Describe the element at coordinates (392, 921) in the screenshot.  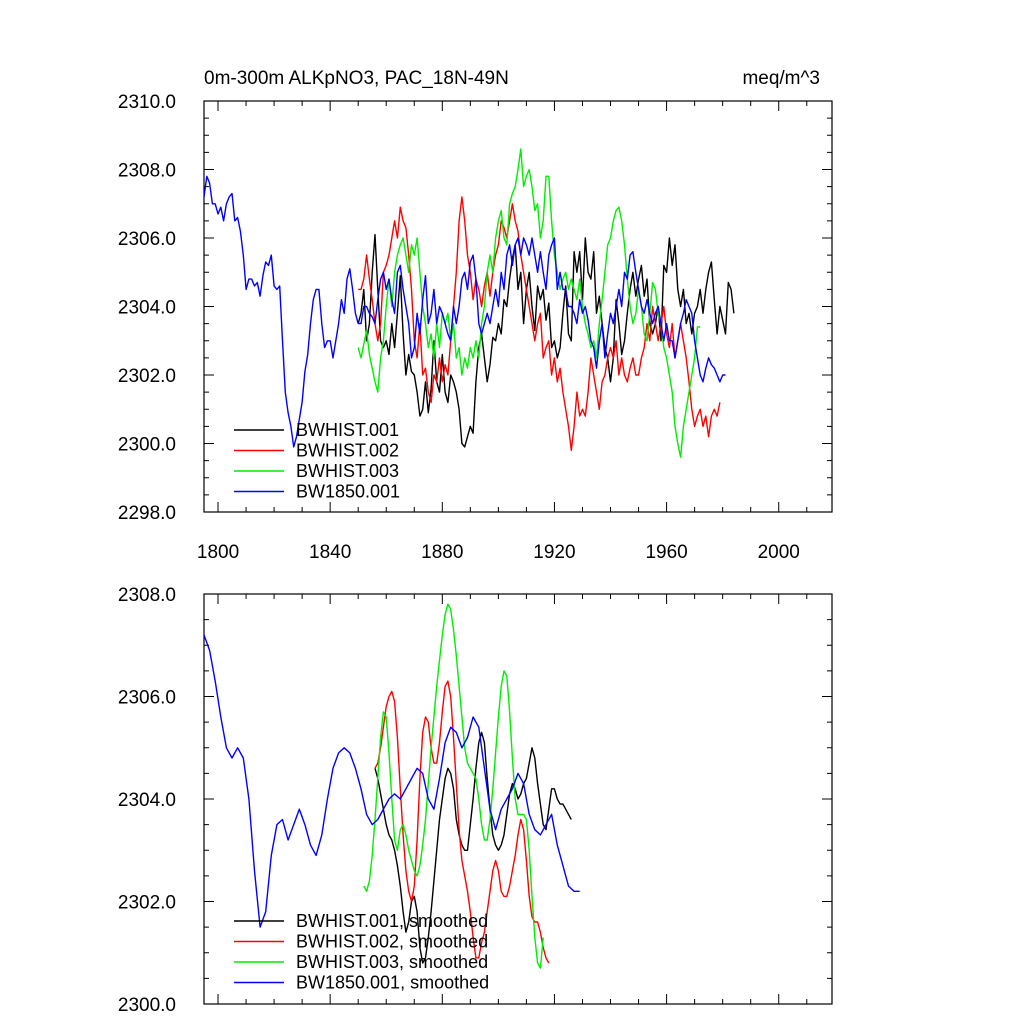
I see `legend-label: BWHIST.001, smoothed` at that location.